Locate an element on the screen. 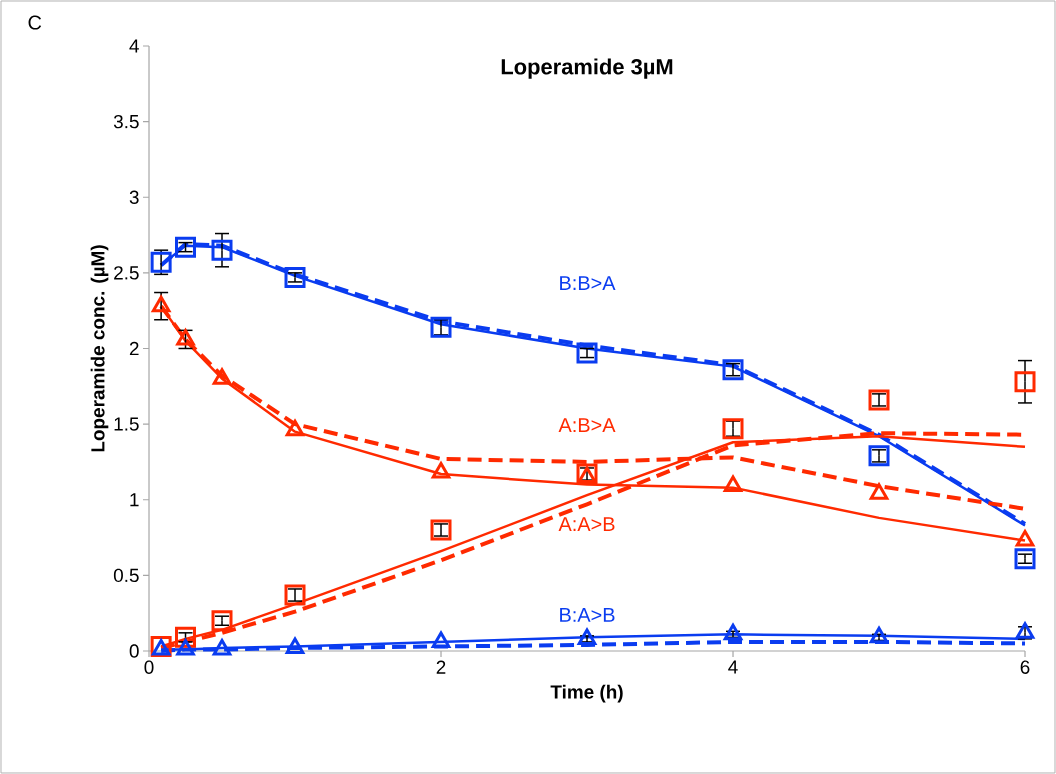 The image size is (1056, 774). y-tick-label: 0.5 is located at coordinates (126, 575).